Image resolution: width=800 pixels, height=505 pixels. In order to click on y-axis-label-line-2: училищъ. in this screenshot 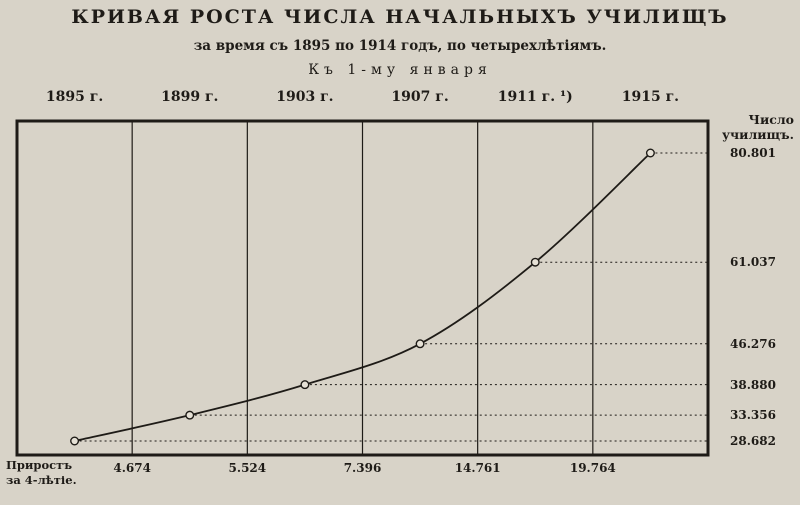, I will do `click(758, 134)`.